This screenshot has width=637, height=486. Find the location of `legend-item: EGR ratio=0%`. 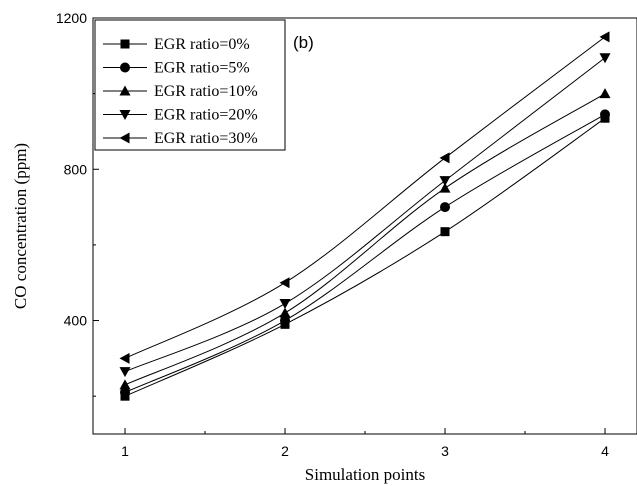

legend-item: EGR ratio=0% is located at coordinates (176, 44).